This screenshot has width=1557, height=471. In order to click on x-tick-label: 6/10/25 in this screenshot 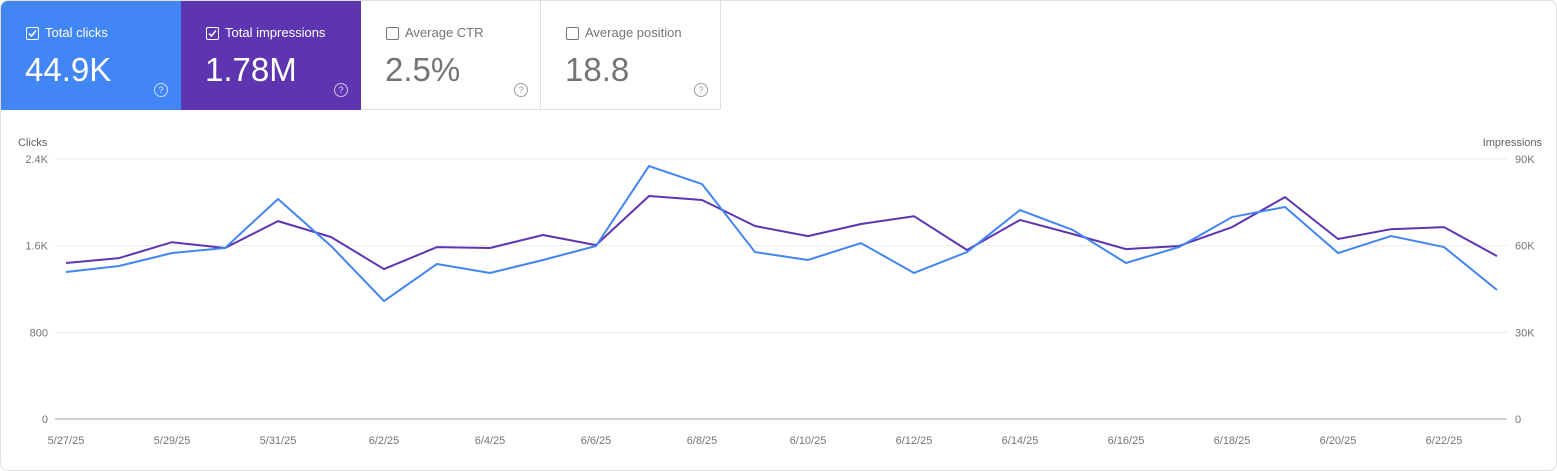, I will do `click(808, 441)`.